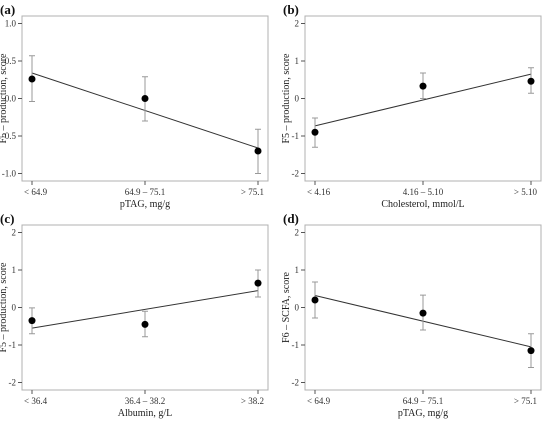 Image resolution: width=550 pixels, height=421 pixels. Describe the element at coordinates (291, 218) in the screenshot. I see `panel-label: (d)` at that location.